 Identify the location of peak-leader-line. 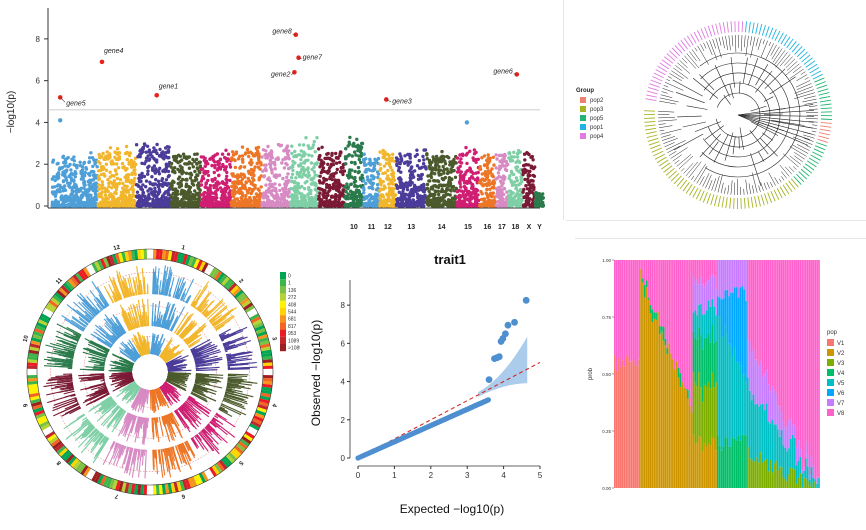
(294, 34).